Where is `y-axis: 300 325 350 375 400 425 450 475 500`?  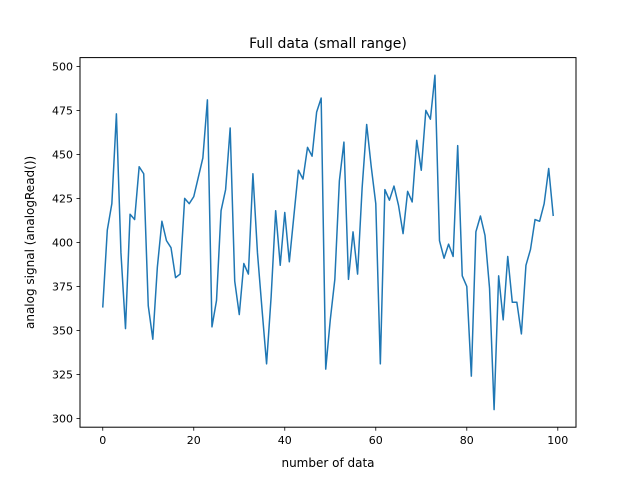 y-axis: 300 325 350 375 400 425 450 475 500 is located at coordinates (66, 242).